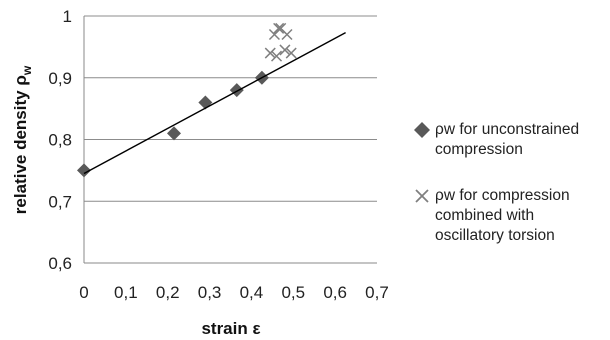 The image size is (610, 340). What do you see at coordinates (293, 292) in the screenshot?
I see `x-tick-label: 0,5` at bounding box center [293, 292].